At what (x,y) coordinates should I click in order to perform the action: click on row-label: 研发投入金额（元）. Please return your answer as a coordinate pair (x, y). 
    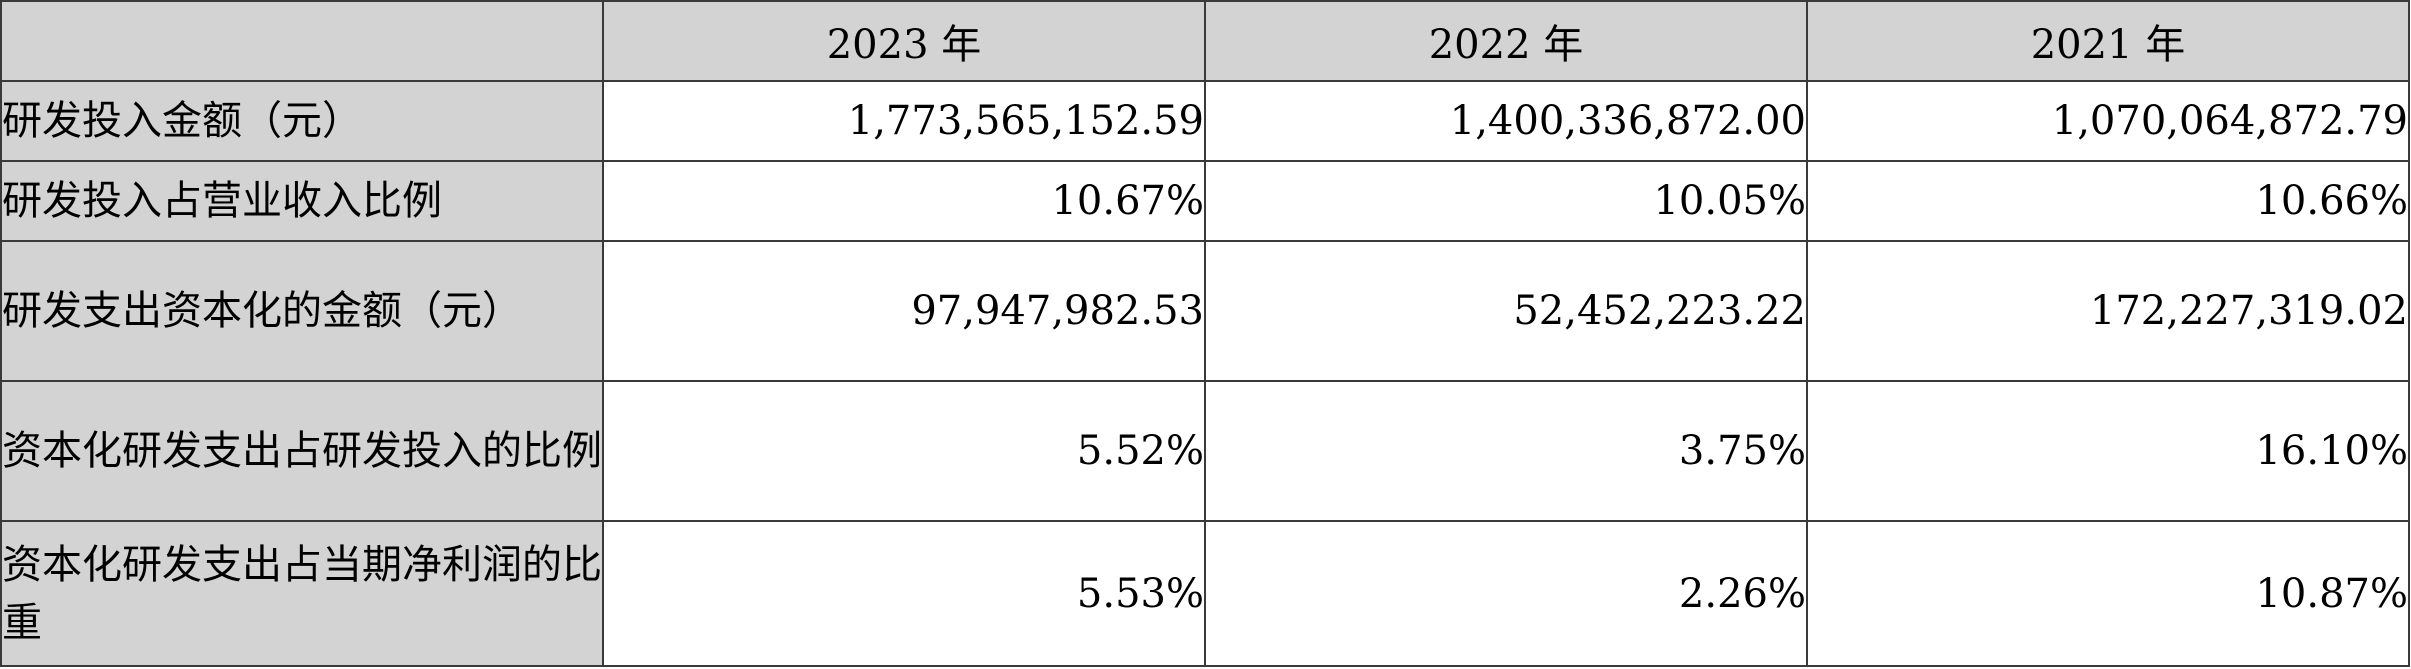
    Looking at the image, I should click on (302, 121).